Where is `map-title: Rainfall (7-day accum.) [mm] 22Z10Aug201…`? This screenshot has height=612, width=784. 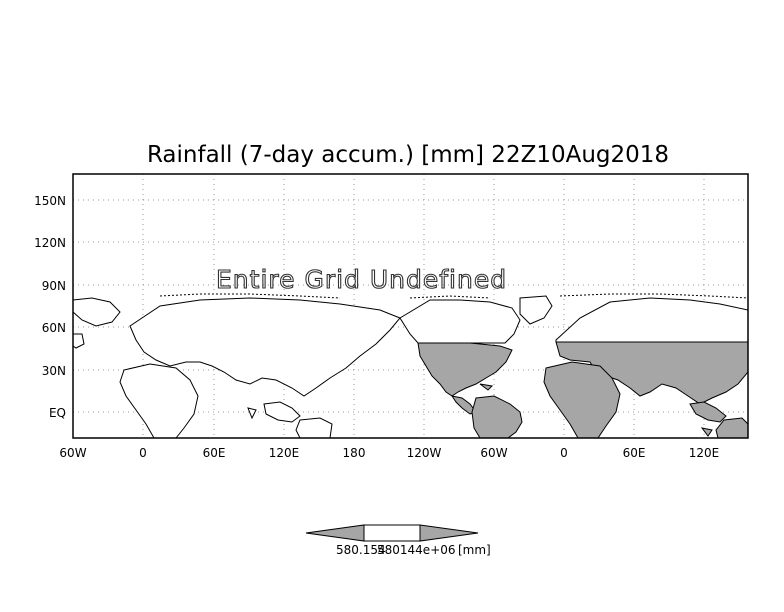 map-title: Rainfall (7-day accum.) [mm] 22Z10Aug201… is located at coordinates (408, 155).